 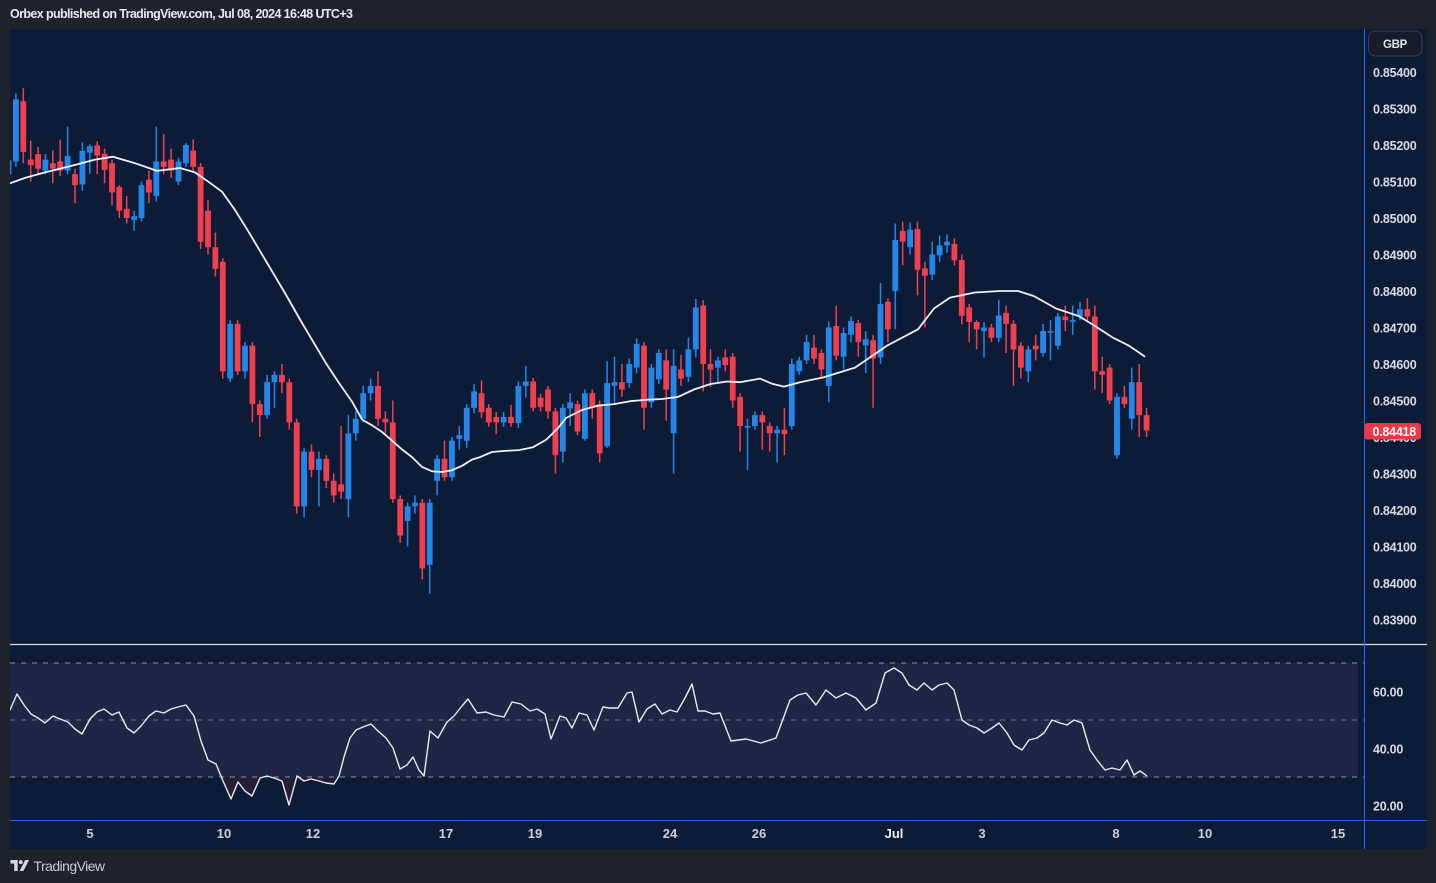 What do you see at coordinates (1395, 548) in the screenshot?
I see `svg-text: 0.84100` at bounding box center [1395, 548].